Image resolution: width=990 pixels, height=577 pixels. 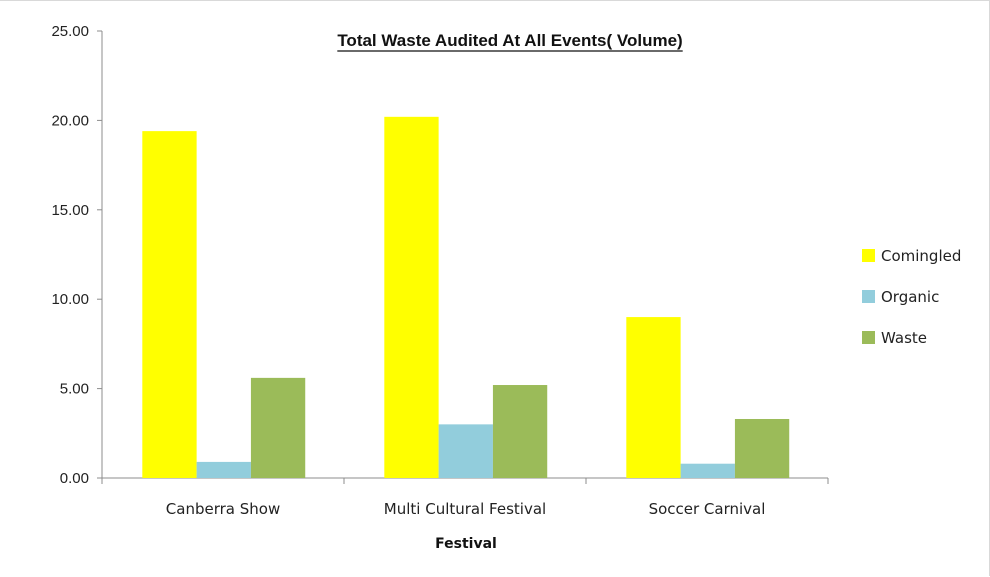 What do you see at coordinates (707, 509) in the screenshot?
I see `x-category-label: Soccer Carnival` at bounding box center [707, 509].